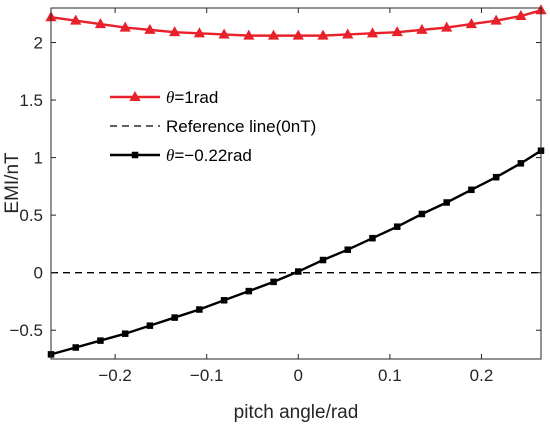 Image resolution: width=550 pixels, height=433 pixels. I want to click on y-tick-label: 1.5, so click(31, 100).